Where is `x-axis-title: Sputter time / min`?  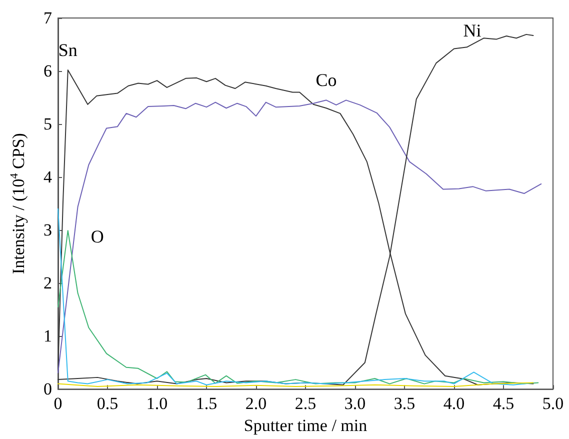 x-axis-title: Sputter time / min is located at coordinates (306, 425).